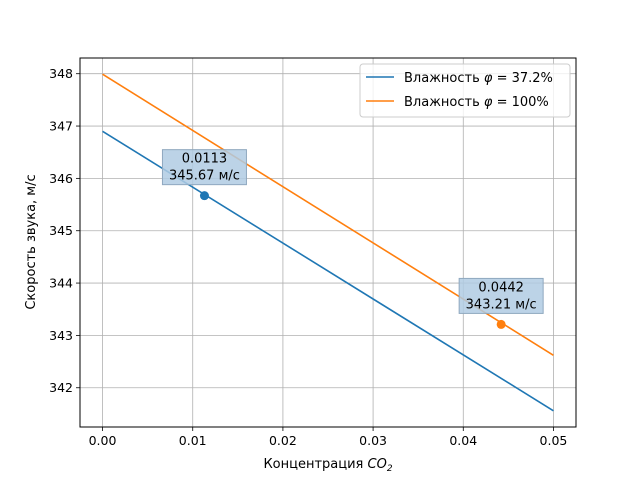 The width and height of the screenshot is (640, 480). I want to click on legend-label-series-2: Влажность φ = 100%, so click(476, 102).